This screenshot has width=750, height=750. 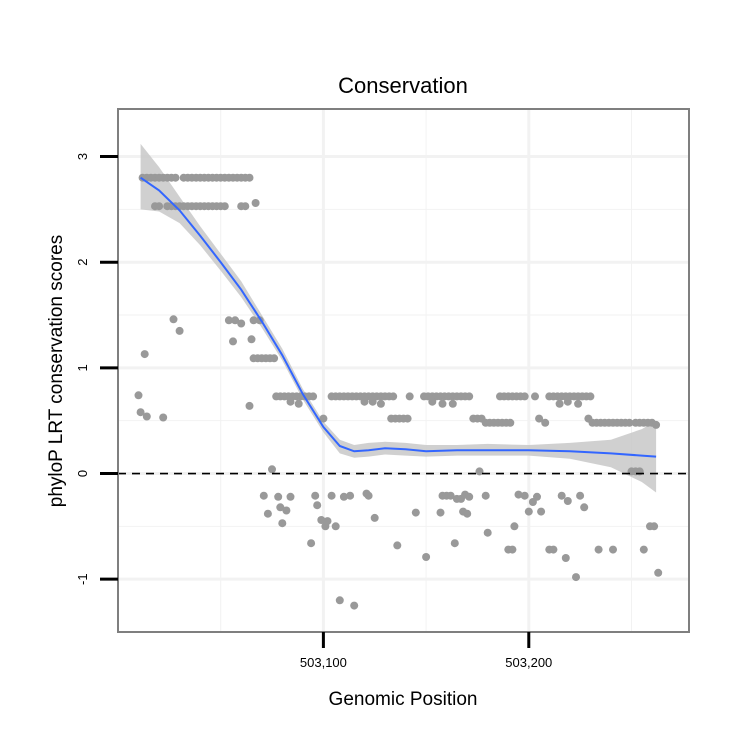 What do you see at coordinates (403, 699) in the screenshot?
I see `x-axis-title: Genomic Position` at bounding box center [403, 699].